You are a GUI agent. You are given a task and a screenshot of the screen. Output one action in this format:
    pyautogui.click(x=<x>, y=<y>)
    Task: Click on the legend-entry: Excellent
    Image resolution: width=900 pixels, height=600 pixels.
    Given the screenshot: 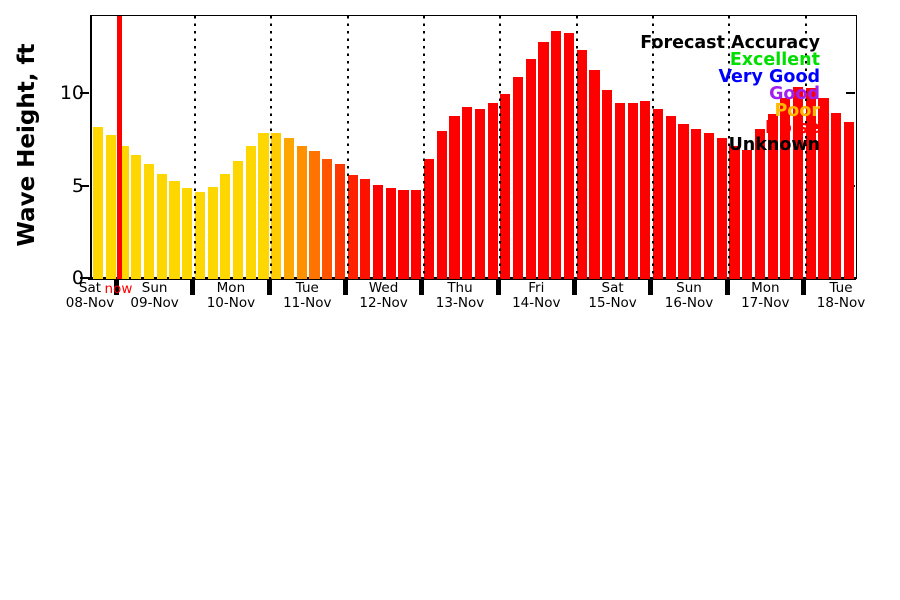 What is the action you would take?
    pyautogui.click(x=774, y=60)
    